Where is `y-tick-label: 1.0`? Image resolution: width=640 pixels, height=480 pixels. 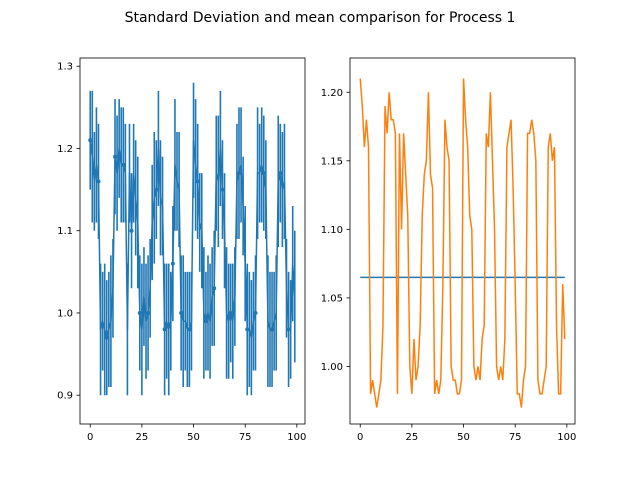 y-tick-label: 1.0 is located at coordinates (65, 313).